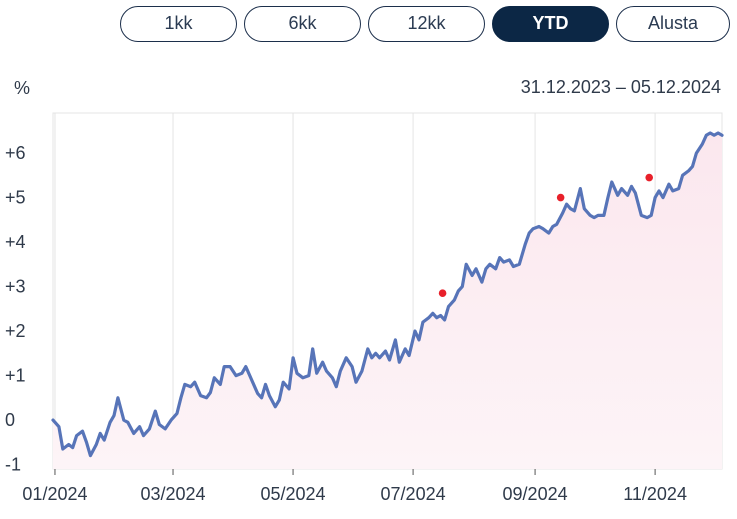 This screenshot has width=737, height=519. What do you see at coordinates (15, 242) in the screenshot?
I see `y-tick-label: +4` at bounding box center [15, 242].